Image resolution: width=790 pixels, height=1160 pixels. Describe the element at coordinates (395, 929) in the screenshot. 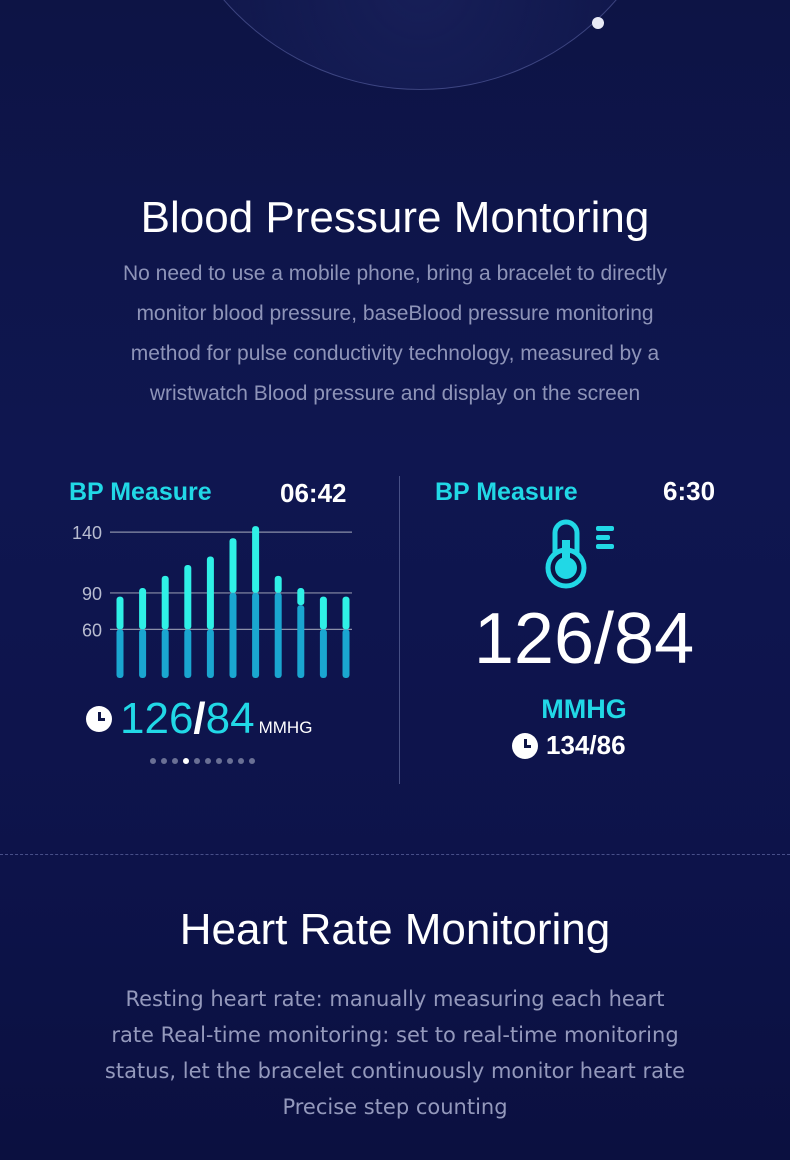

I see `hr-section-title: Heart Rate Monitoring` at that location.